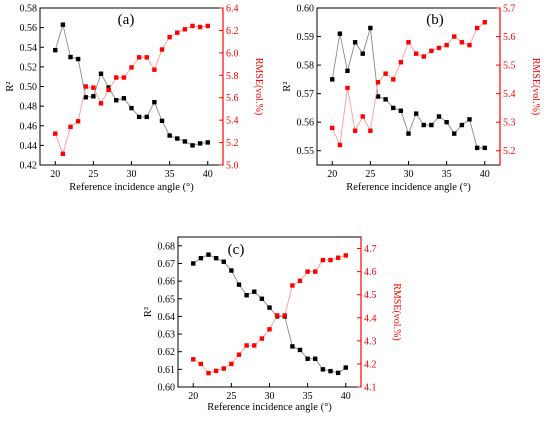 This screenshot has height=424, width=550. Describe the element at coordinates (148, 312) in the screenshot. I see `y-left-axis-label: R²` at that location.